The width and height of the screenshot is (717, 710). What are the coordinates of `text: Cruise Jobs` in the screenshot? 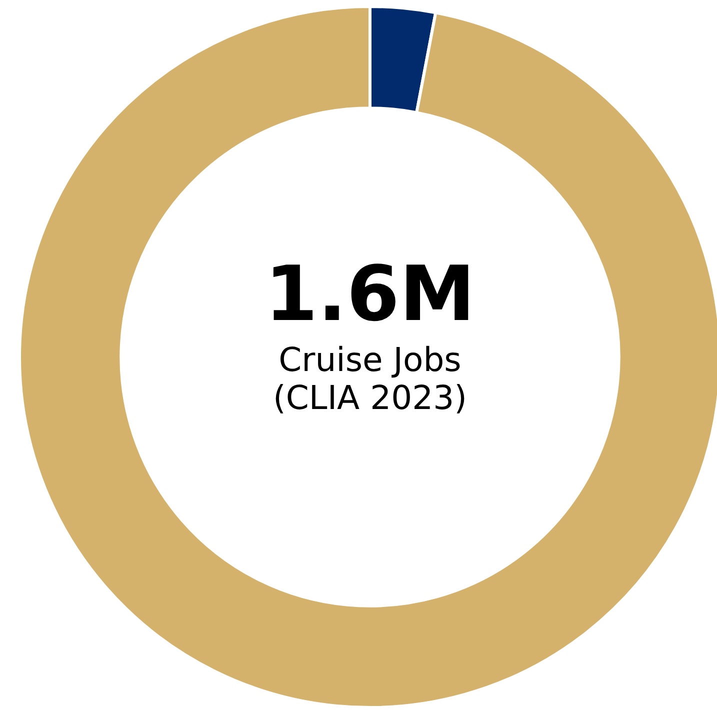 It's located at (370, 360).